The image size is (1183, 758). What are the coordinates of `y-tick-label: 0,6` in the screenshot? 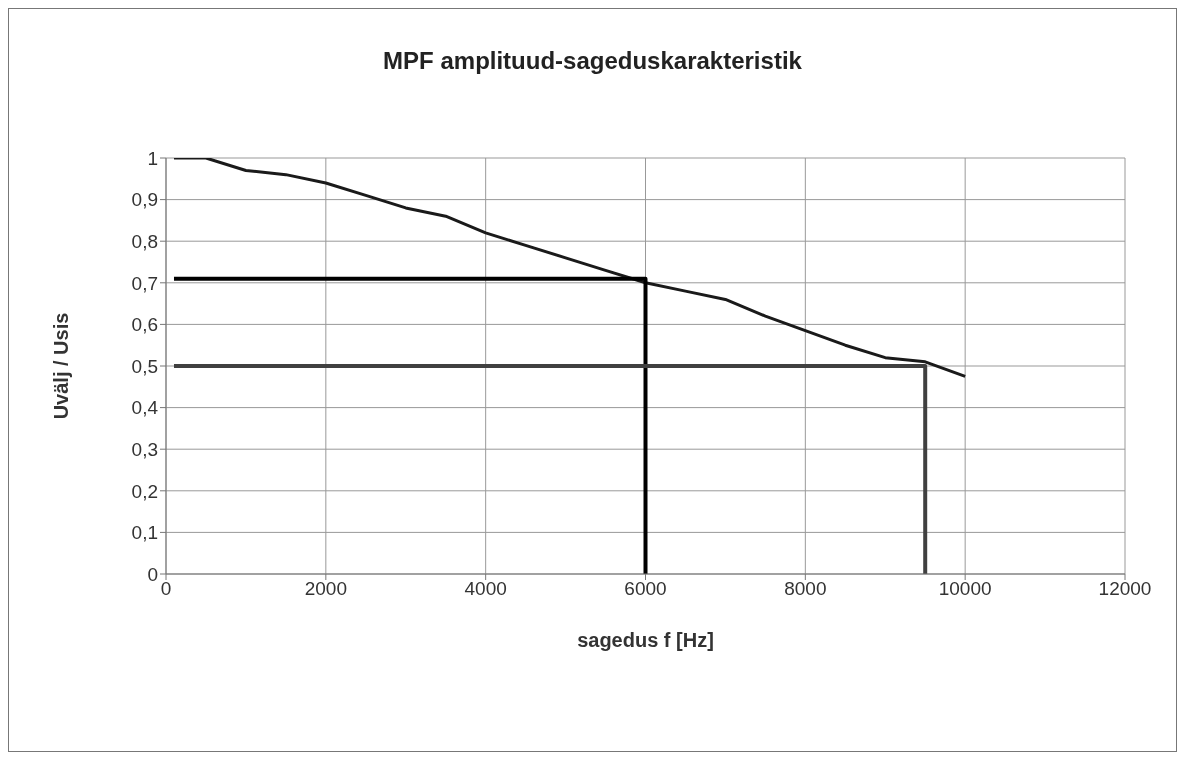 It's located at (144, 325).